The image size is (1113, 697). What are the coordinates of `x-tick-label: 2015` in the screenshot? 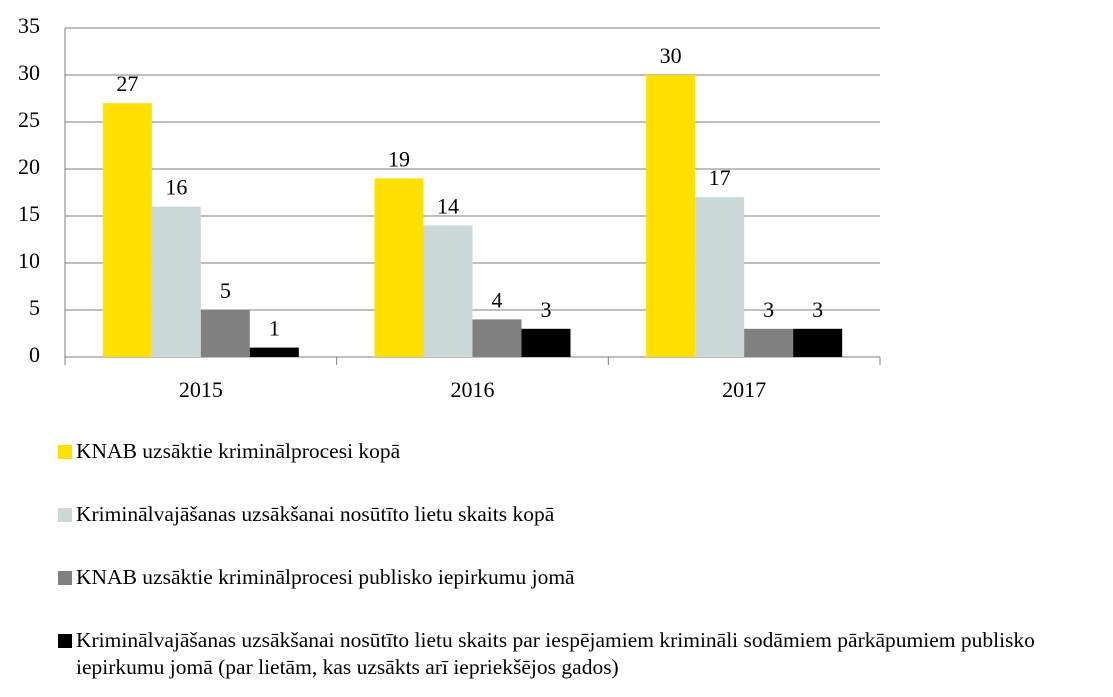 It's located at (201, 389).